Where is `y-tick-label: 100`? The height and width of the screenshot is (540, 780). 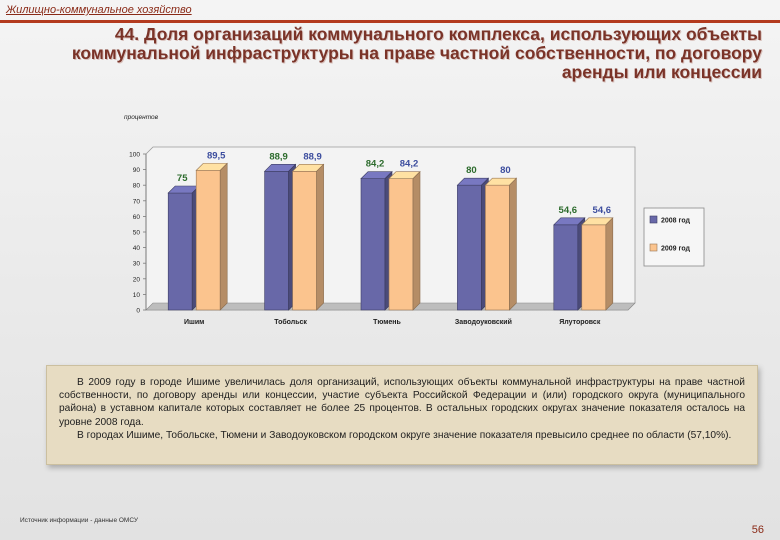 y-tick-label: 100 is located at coordinates (134, 155).